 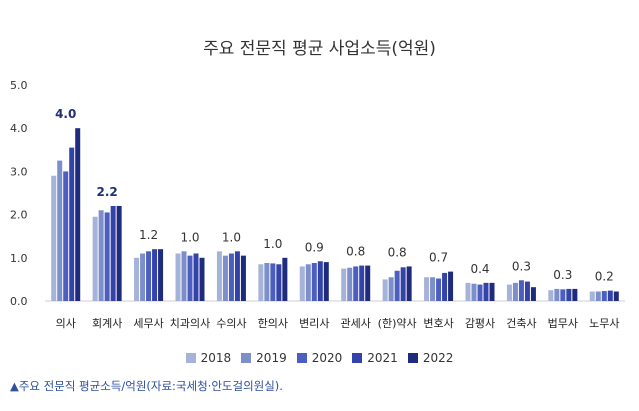 I want to click on chart-title: 주요 전문직 평균 사업소득(억원), so click(x=319, y=49).